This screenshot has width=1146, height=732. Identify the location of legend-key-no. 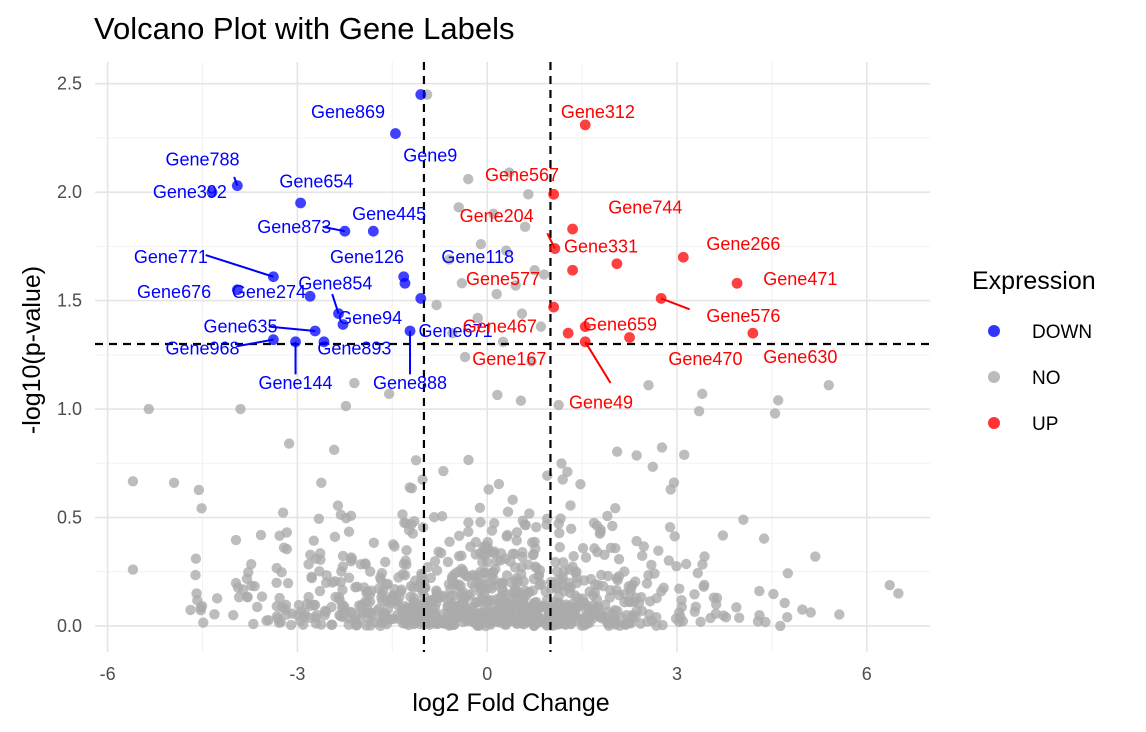
(994, 377).